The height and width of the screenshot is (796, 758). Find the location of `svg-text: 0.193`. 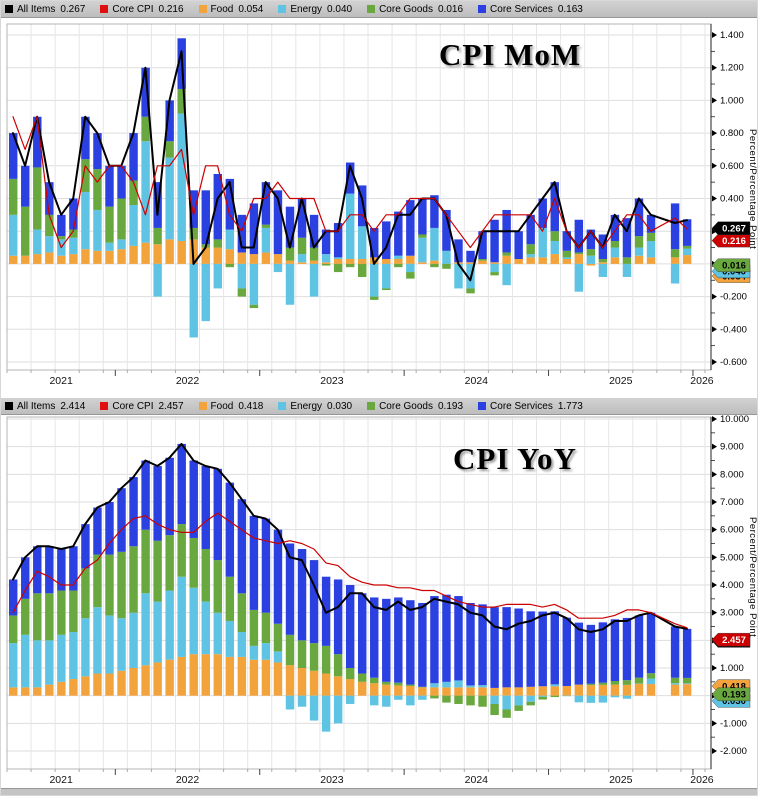

svg-text: 0.193 is located at coordinates (734, 695).